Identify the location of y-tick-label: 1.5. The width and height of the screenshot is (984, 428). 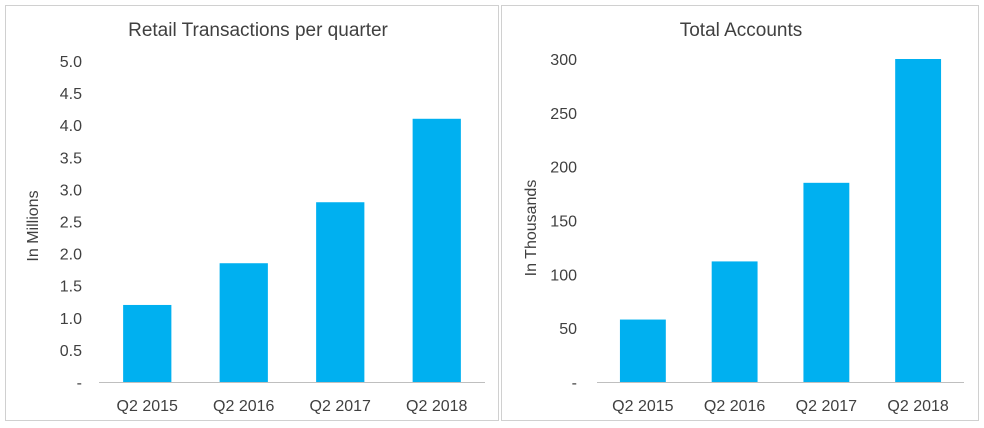
(71, 287).